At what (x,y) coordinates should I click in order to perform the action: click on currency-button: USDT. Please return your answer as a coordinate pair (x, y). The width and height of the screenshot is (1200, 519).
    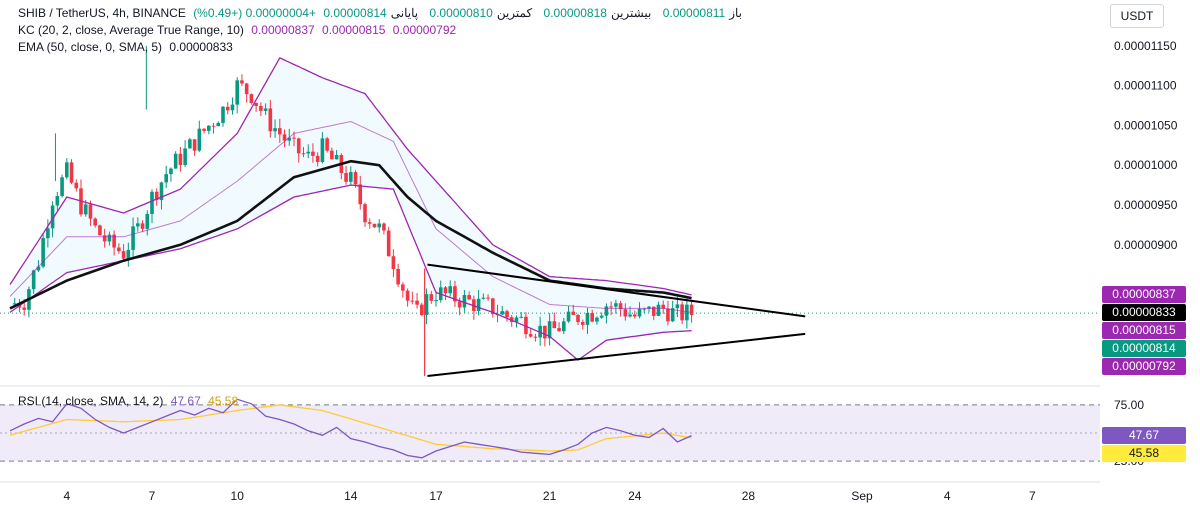
    Looking at the image, I should click on (1137, 16).